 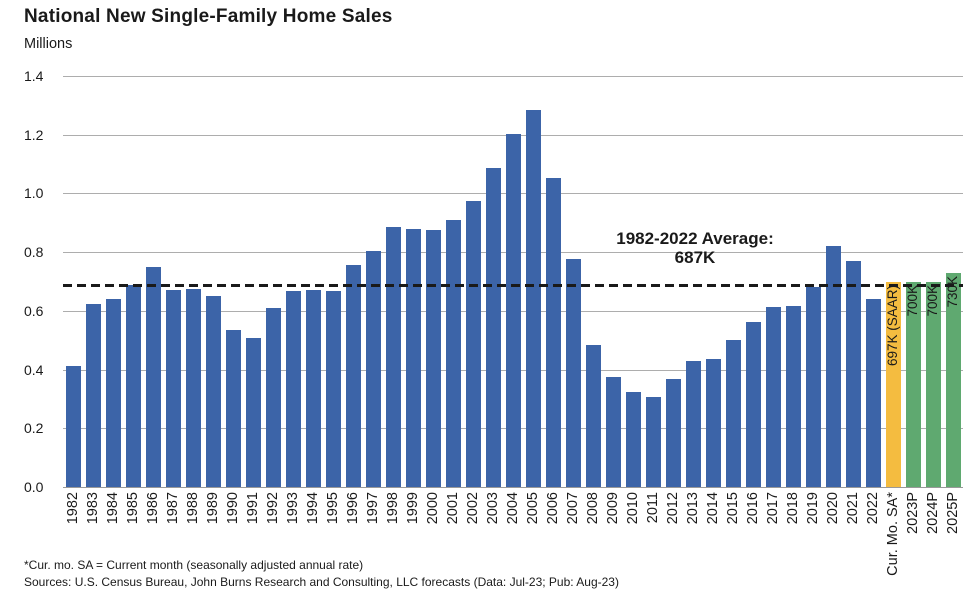 What do you see at coordinates (34, 310) in the screenshot?
I see `y-axis-tick-label-0.6: 0.6` at bounding box center [34, 310].